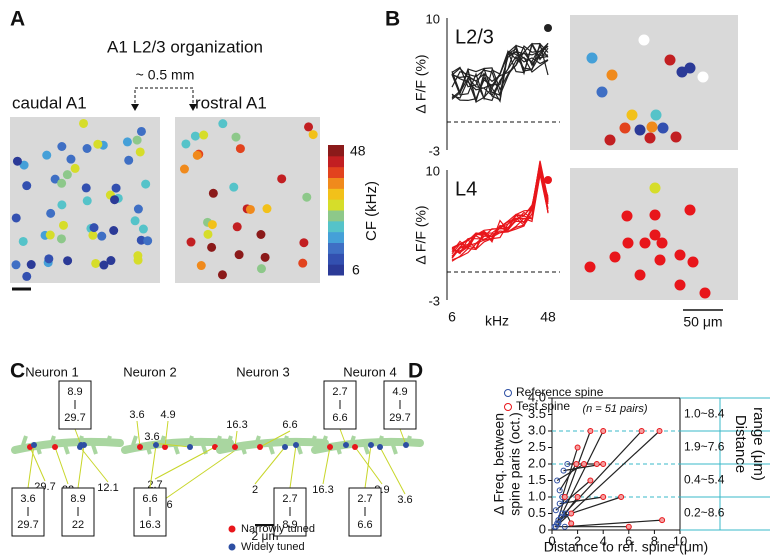 Image resolution: width=773 pixels, height=557 pixels. What do you see at coordinates (421, 83) in the screenshot?
I see `y-label: Δ F/F (%)` at bounding box center [421, 83].